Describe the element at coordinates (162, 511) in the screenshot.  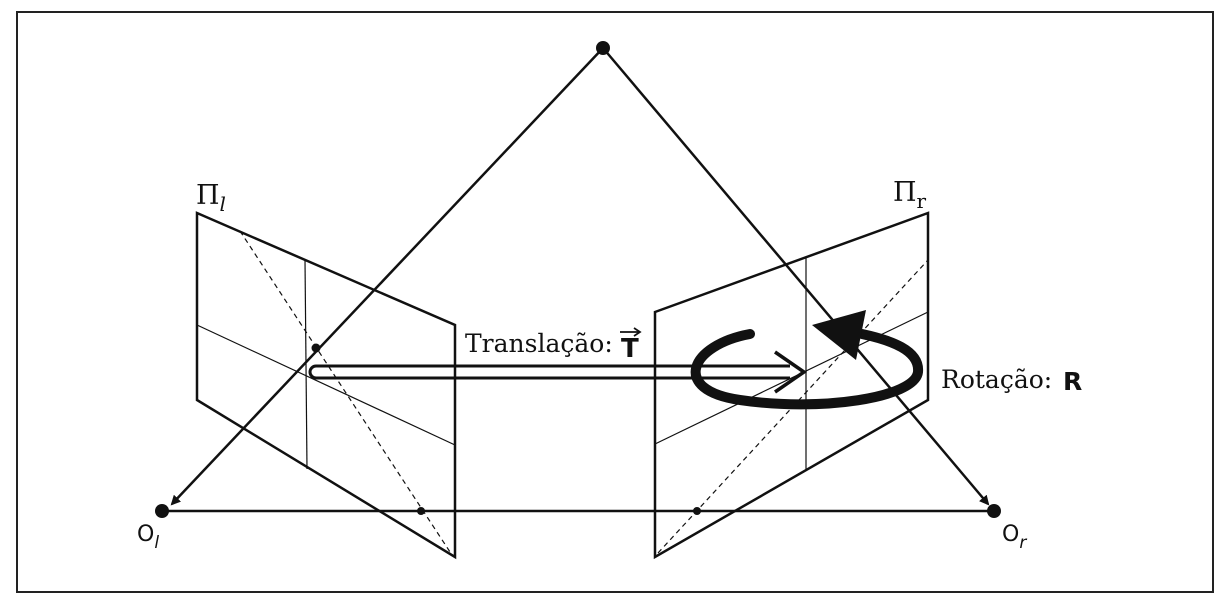
I see `left-camera-center` at that location.